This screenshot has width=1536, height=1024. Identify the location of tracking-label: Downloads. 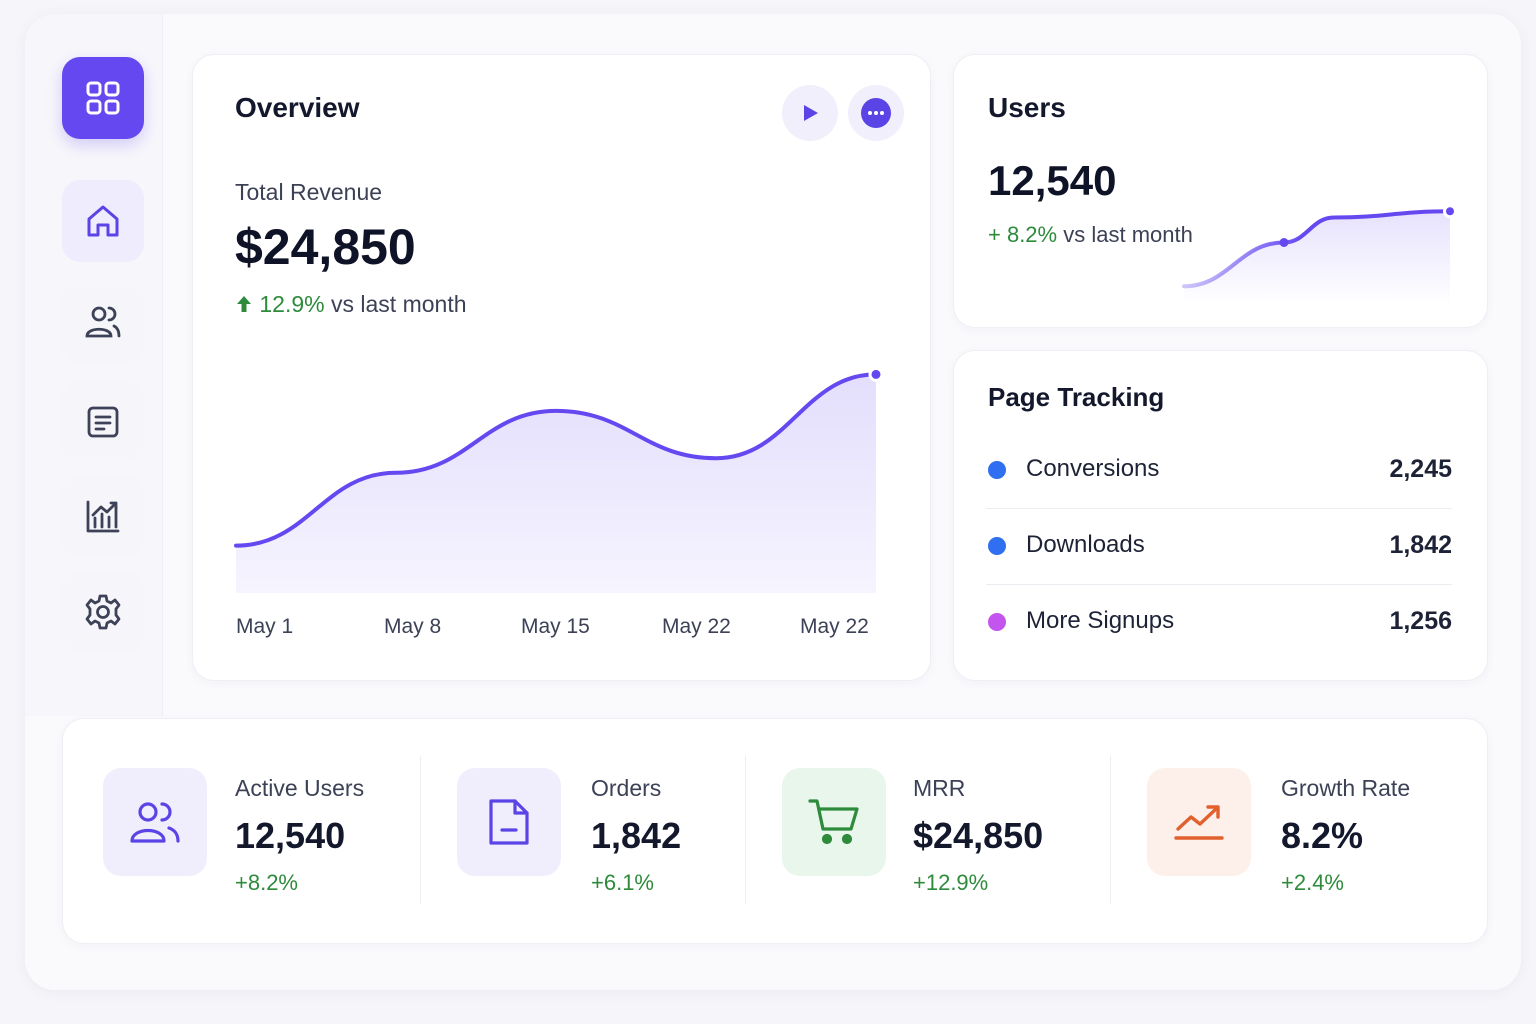
(1085, 544).